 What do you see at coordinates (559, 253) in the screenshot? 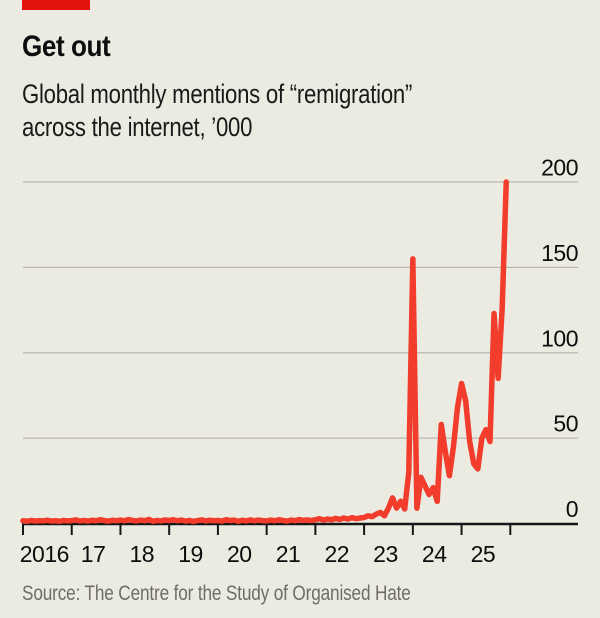
I see `y-axis-label: 150` at bounding box center [559, 253].